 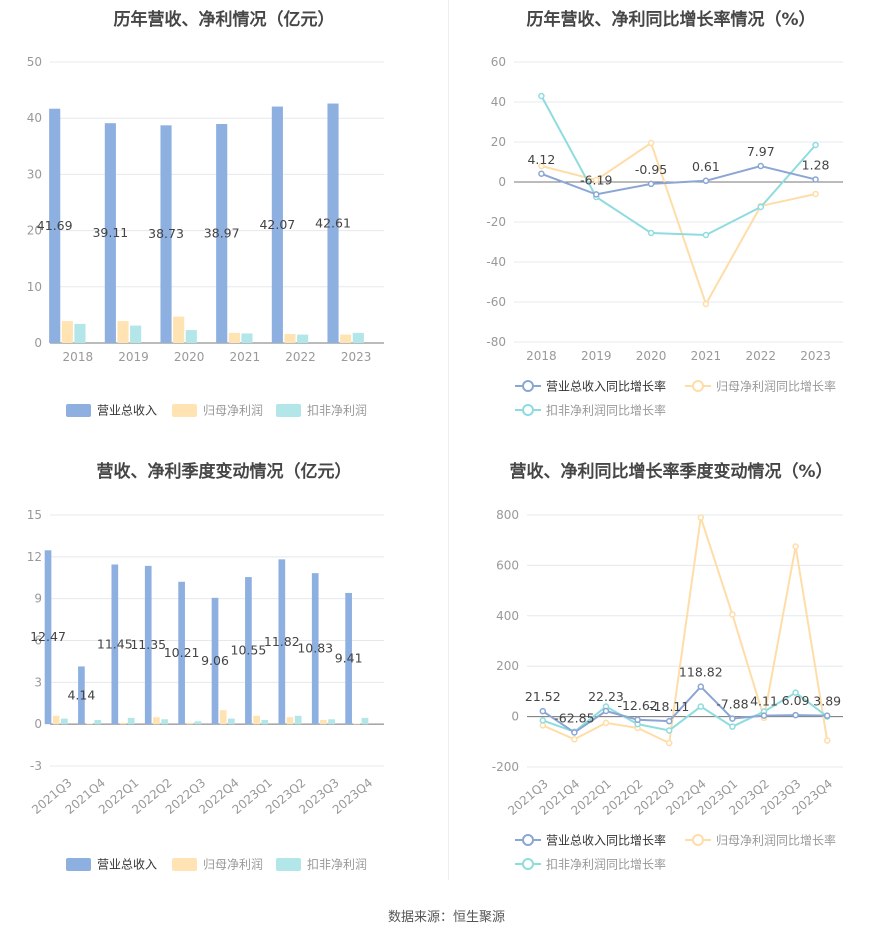 I want to click on legend-label: 营业总收入, so click(x=127, y=865).